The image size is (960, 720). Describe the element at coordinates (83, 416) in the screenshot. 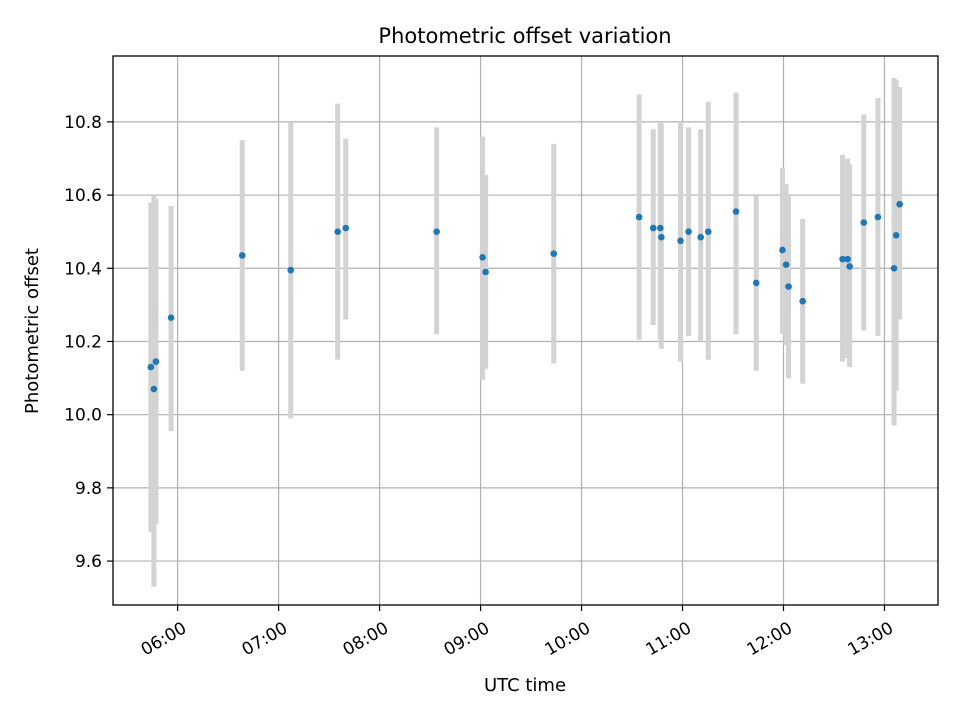

I see `y-tick-label: 10.0` at that location.